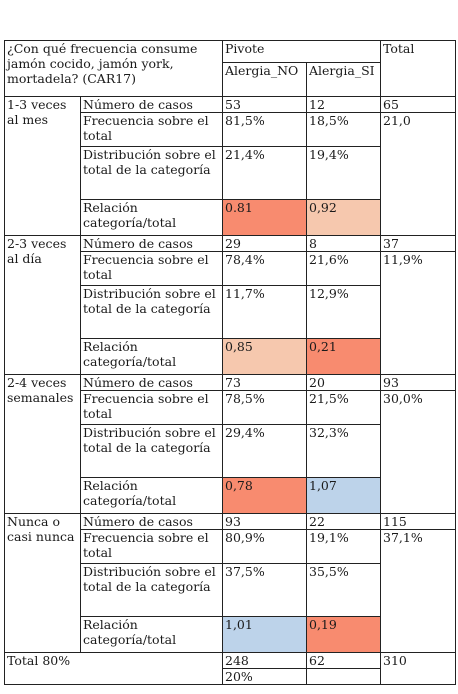 This screenshot has height=694, width=458. Describe the element at coordinates (264, 104) in the screenshot. I see `cell-casos-no: 53` at that location.